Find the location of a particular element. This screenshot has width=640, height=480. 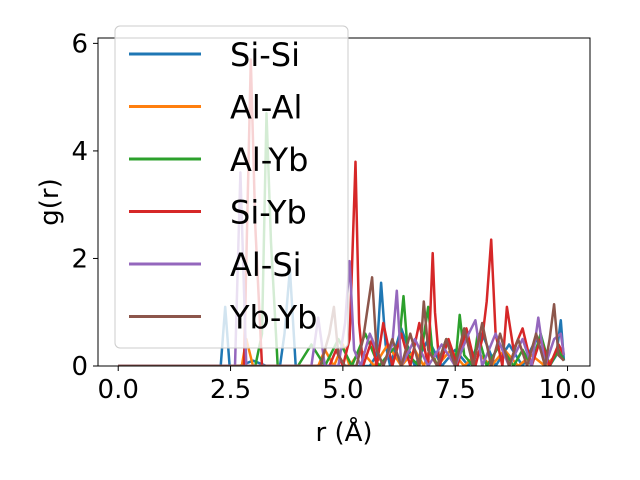

legend-entry: Si-Yb is located at coordinates (218, 213).